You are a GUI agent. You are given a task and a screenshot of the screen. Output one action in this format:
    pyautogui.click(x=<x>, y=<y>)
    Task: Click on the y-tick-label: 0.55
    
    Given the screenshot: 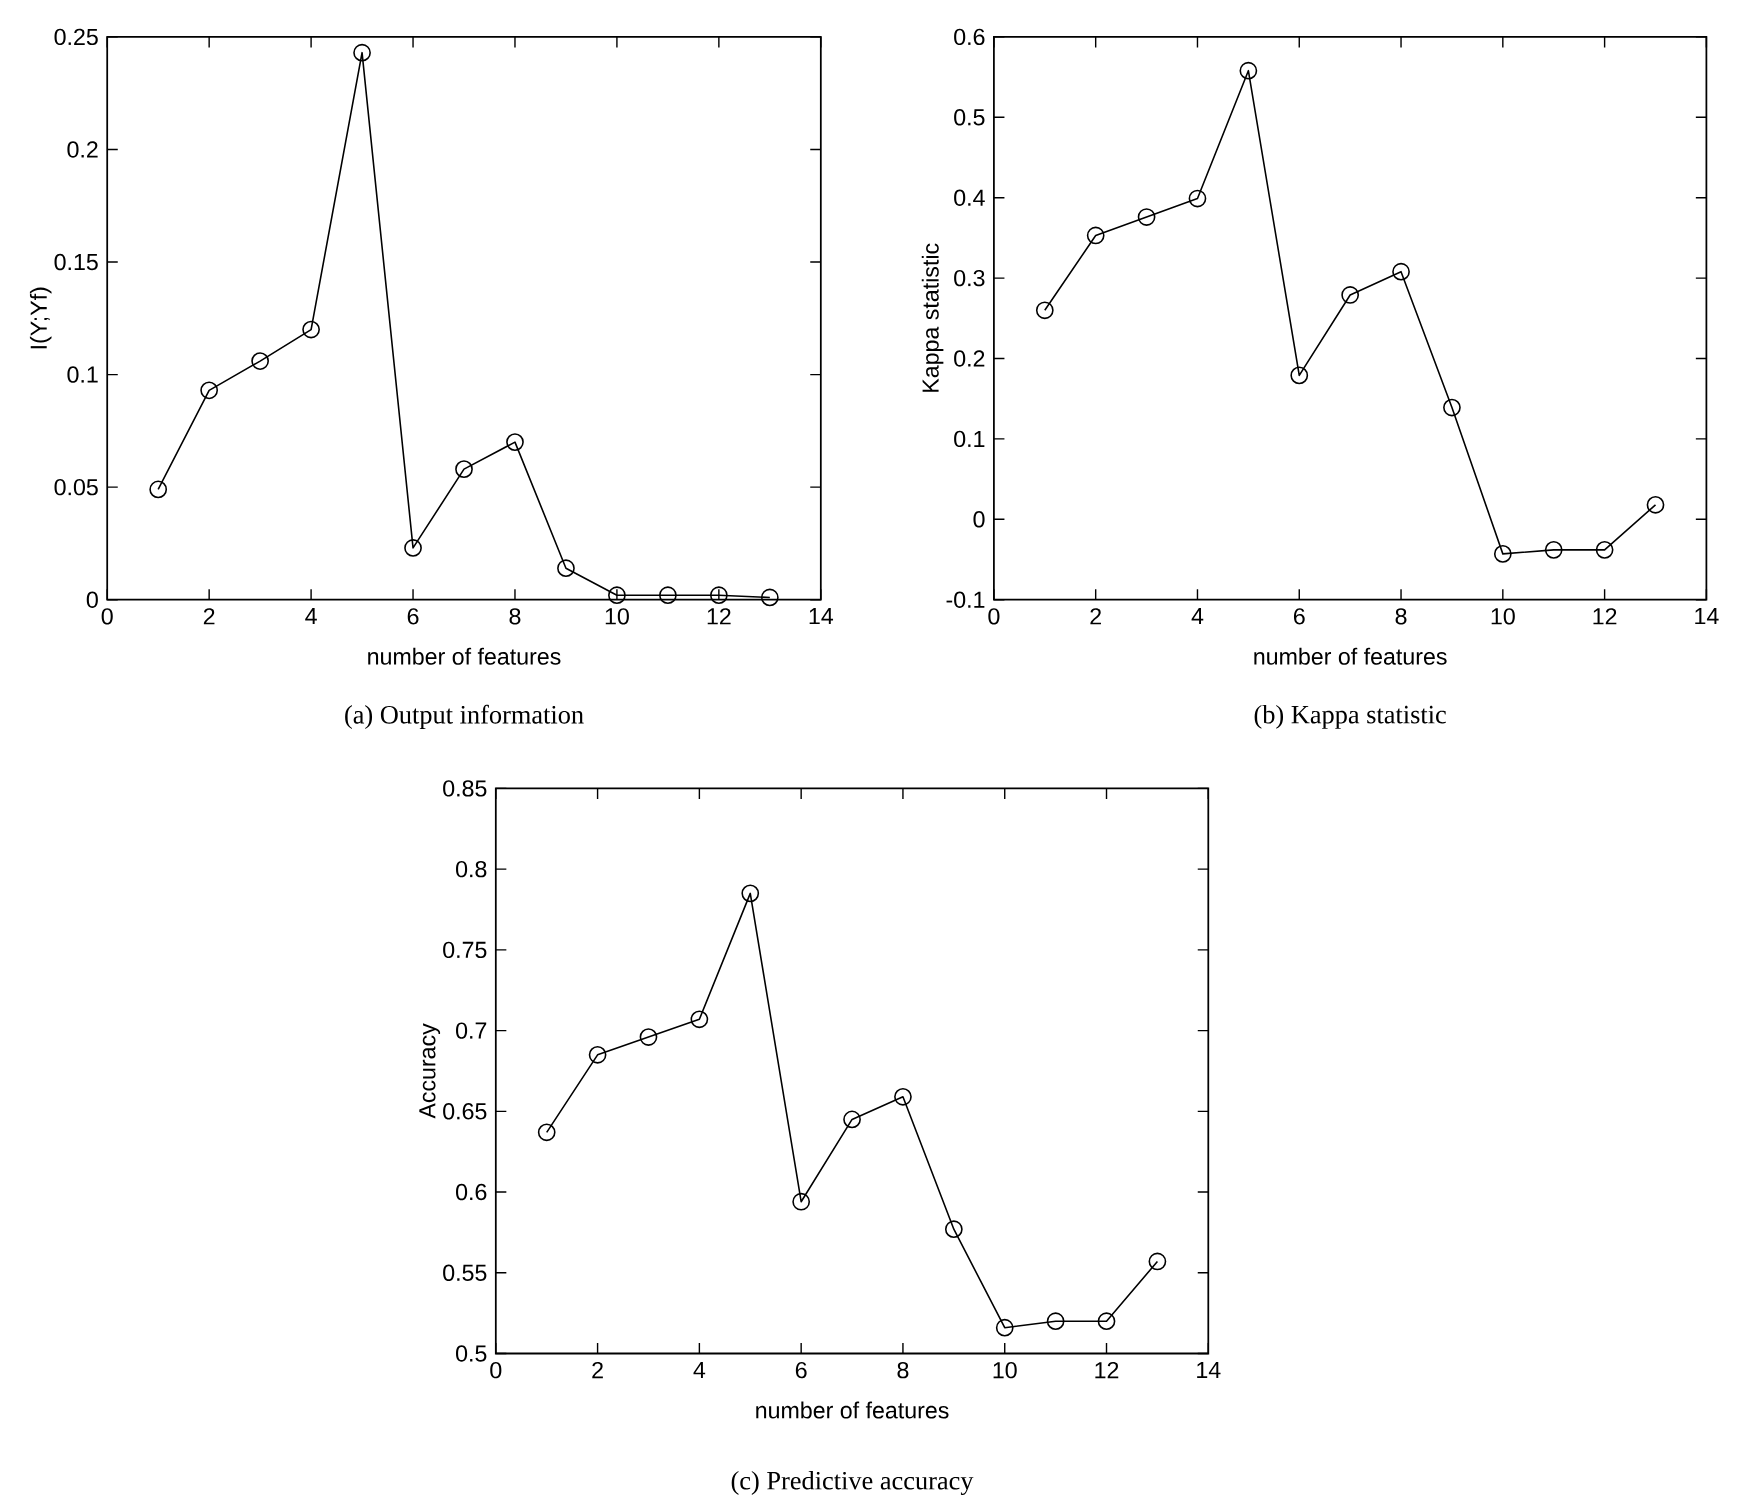 What is the action you would take?
    pyautogui.click(x=465, y=1273)
    